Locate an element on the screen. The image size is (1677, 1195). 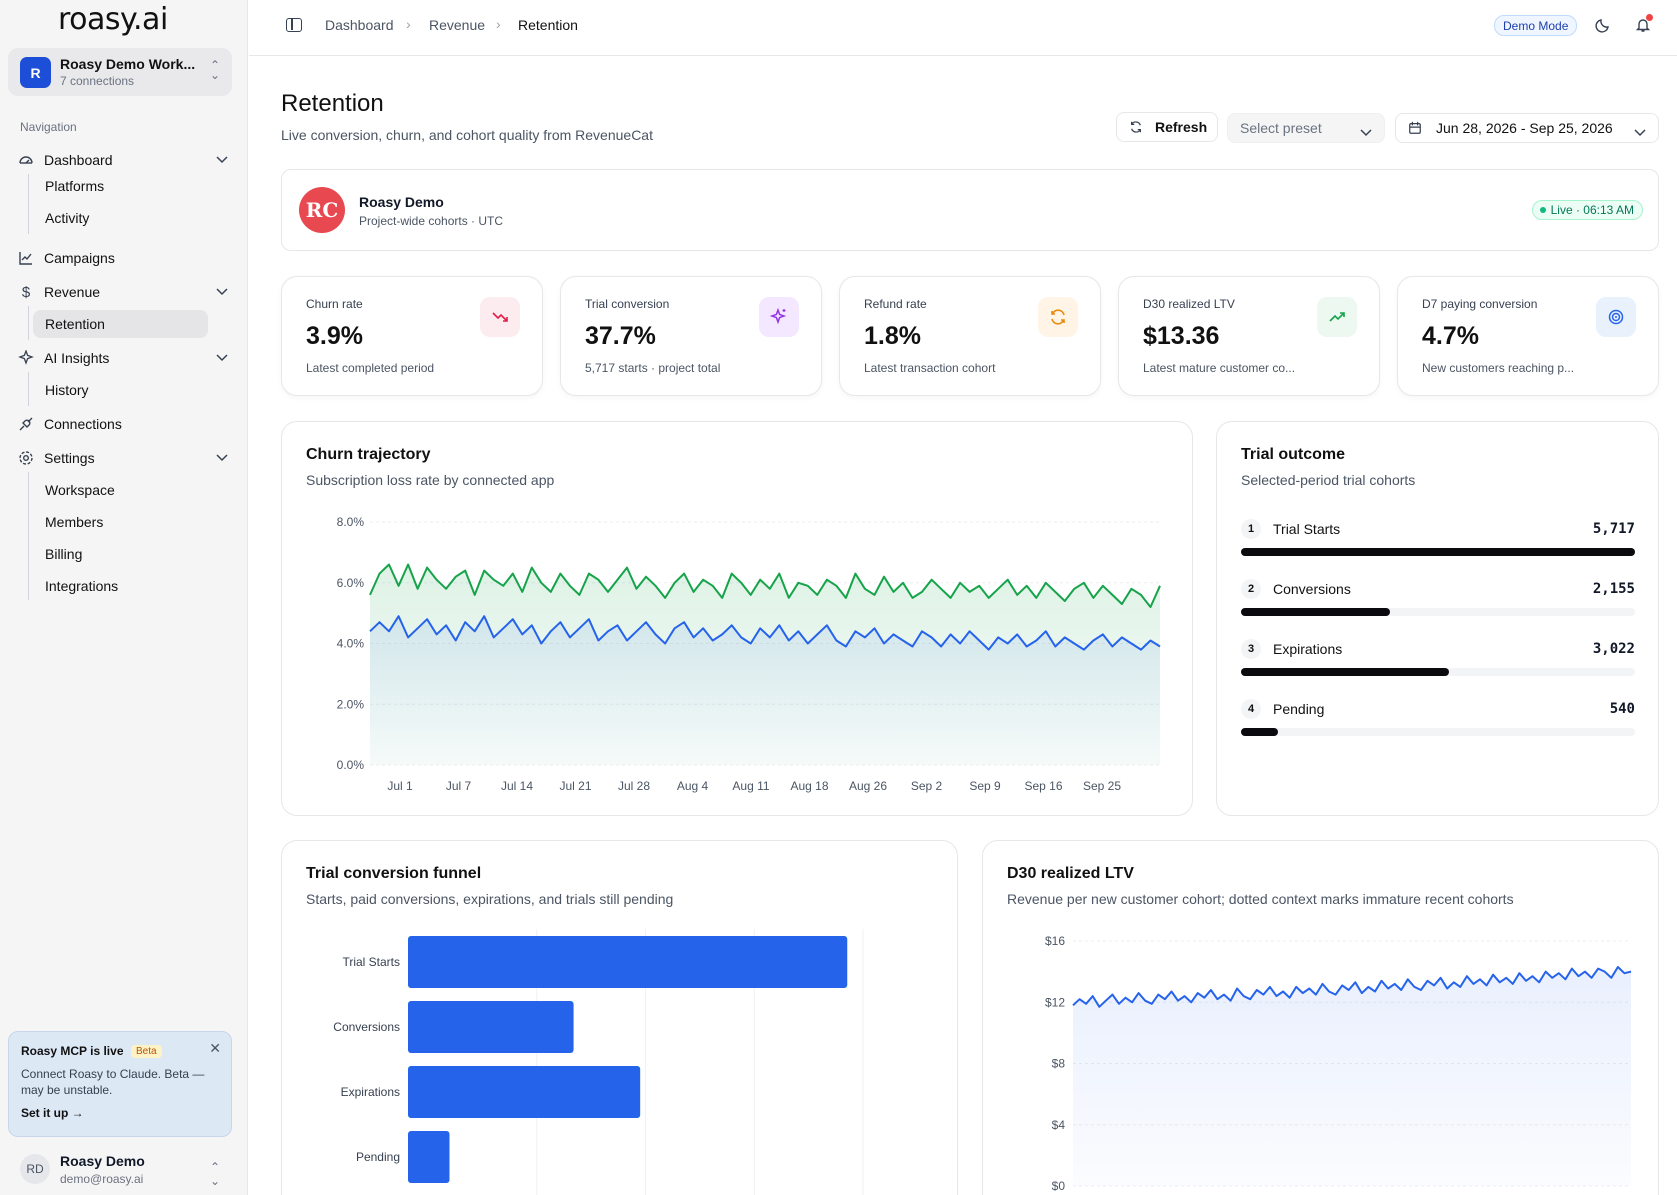
avatar: RD is located at coordinates (35, 1169).